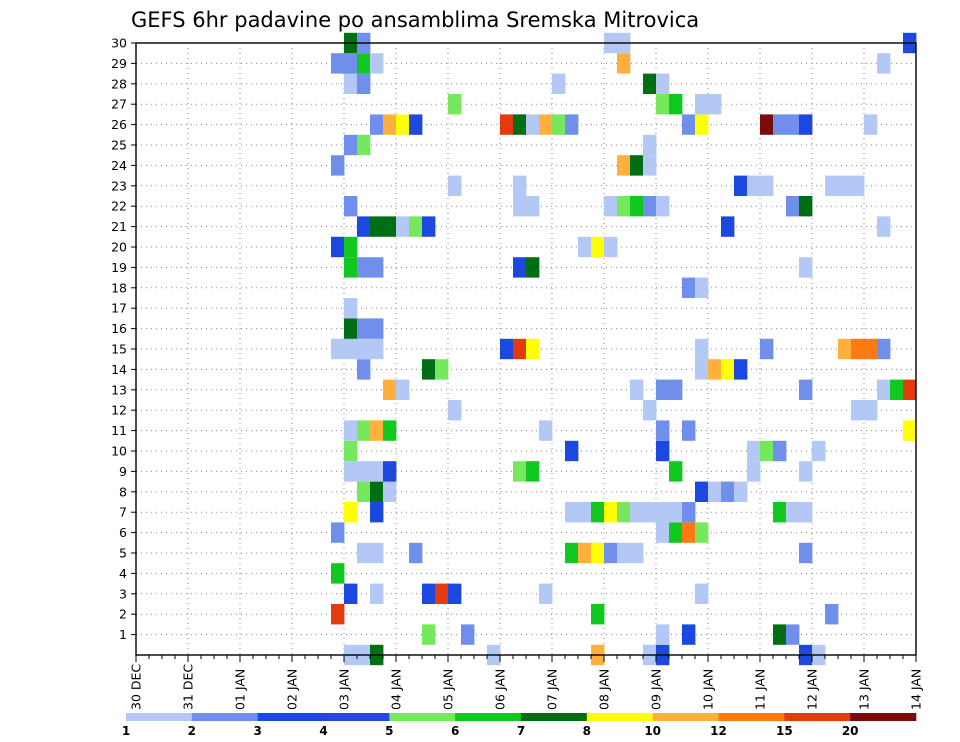 Image resolution: width=960 pixels, height=742 pixels. Describe the element at coordinates (389, 731) in the screenshot. I see `legend-label: 5` at that location.